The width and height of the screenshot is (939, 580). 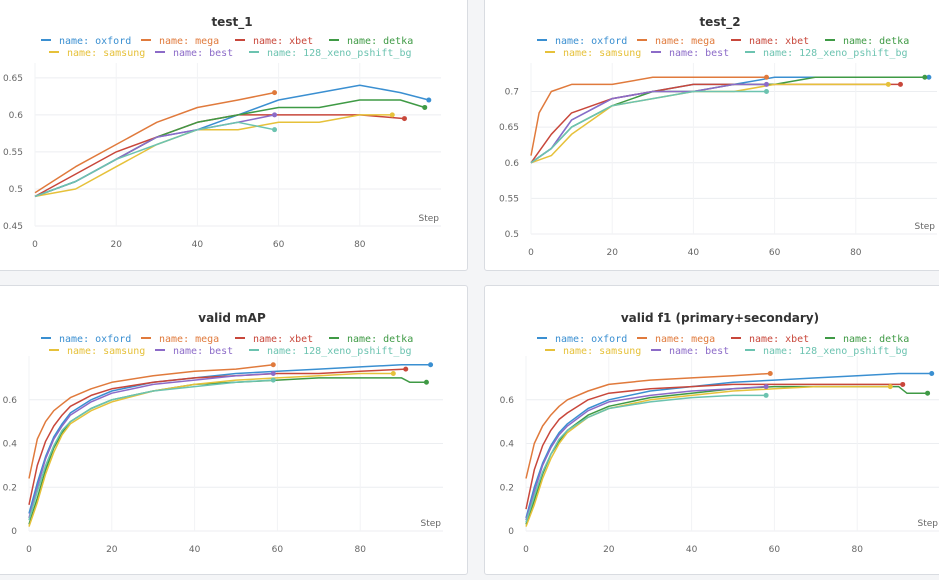 I want to click on chart-title: valid f1 (primary+secondary), so click(x=720, y=318).